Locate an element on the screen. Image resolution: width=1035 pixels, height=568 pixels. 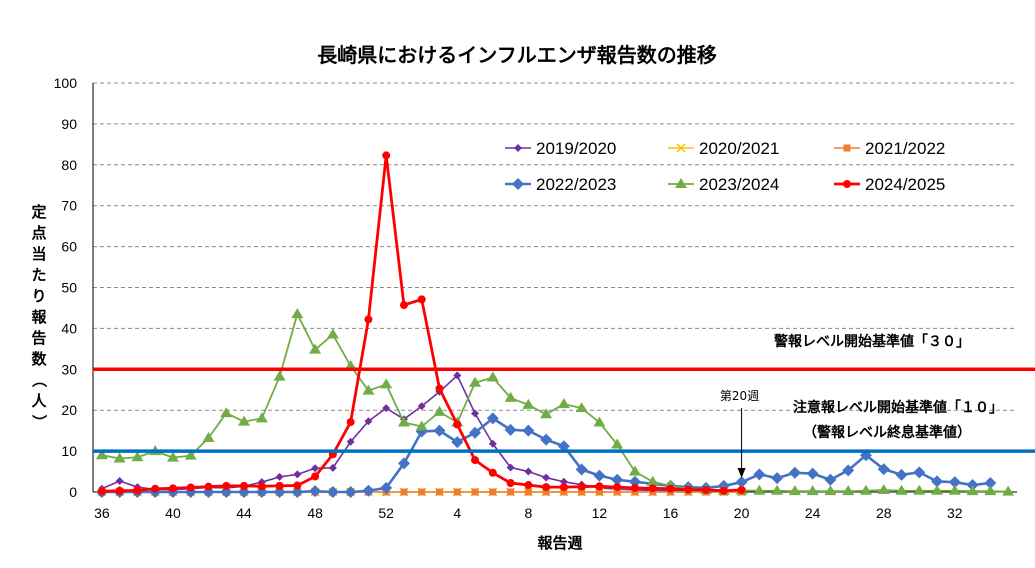
legend-label: 2023/2024 is located at coordinates (739, 184).